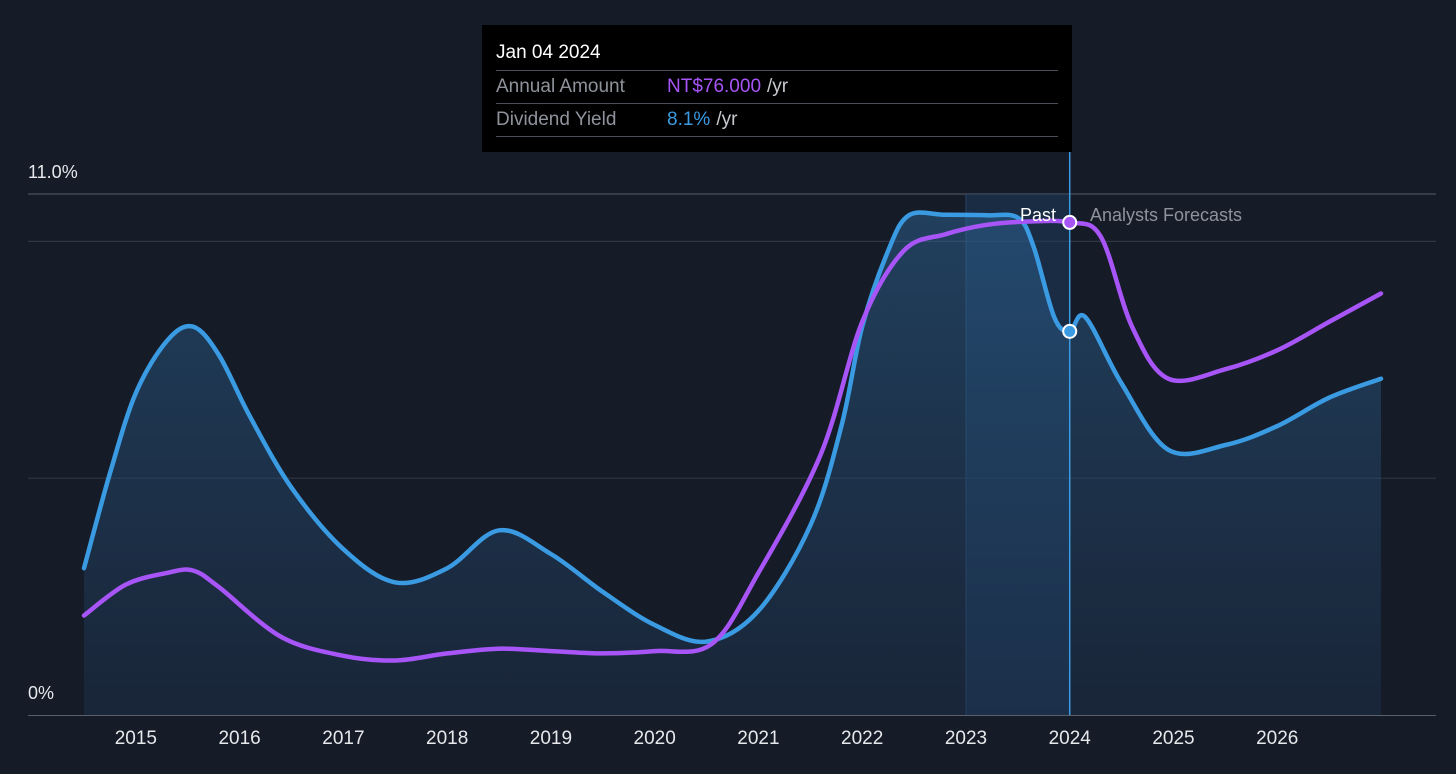 Image resolution: width=1456 pixels, height=774 pixels. Describe the element at coordinates (966, 738) in the screenshot. I see `x-tick-label: 2023` at that location.